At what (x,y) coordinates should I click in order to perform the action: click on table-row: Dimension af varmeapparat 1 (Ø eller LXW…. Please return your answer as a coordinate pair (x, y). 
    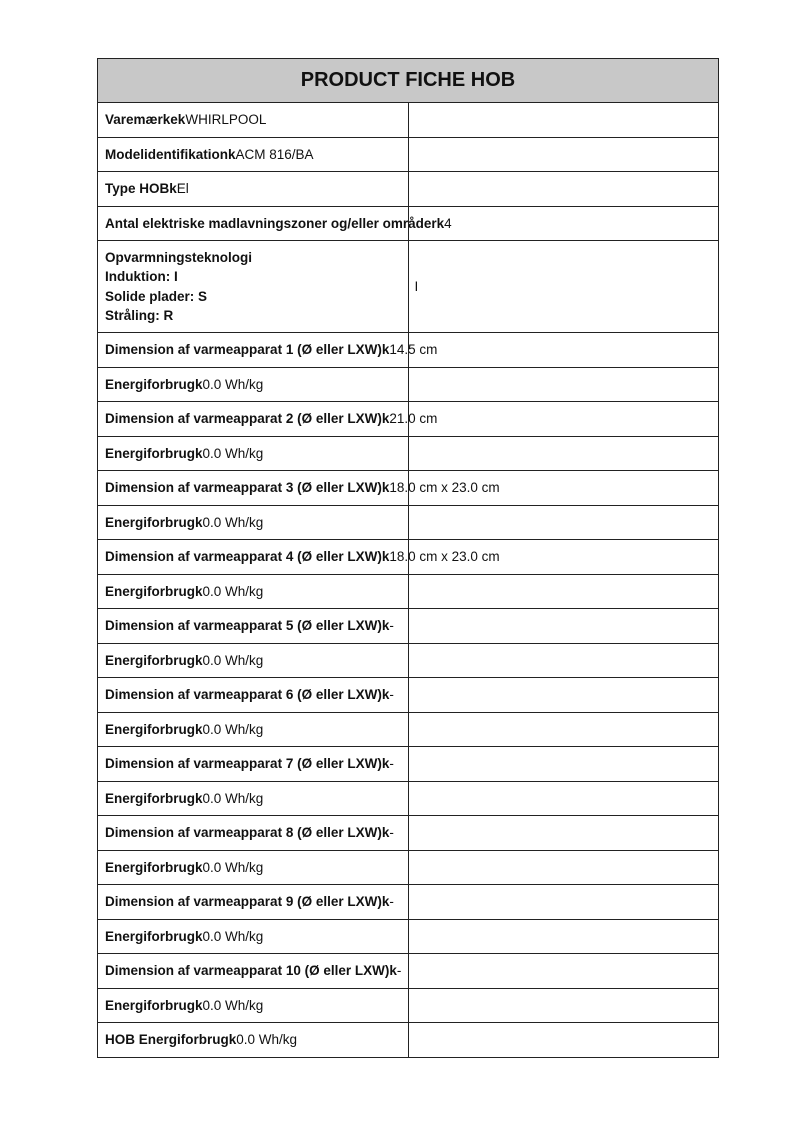
    Looking at the image, I should click on (408, 350).